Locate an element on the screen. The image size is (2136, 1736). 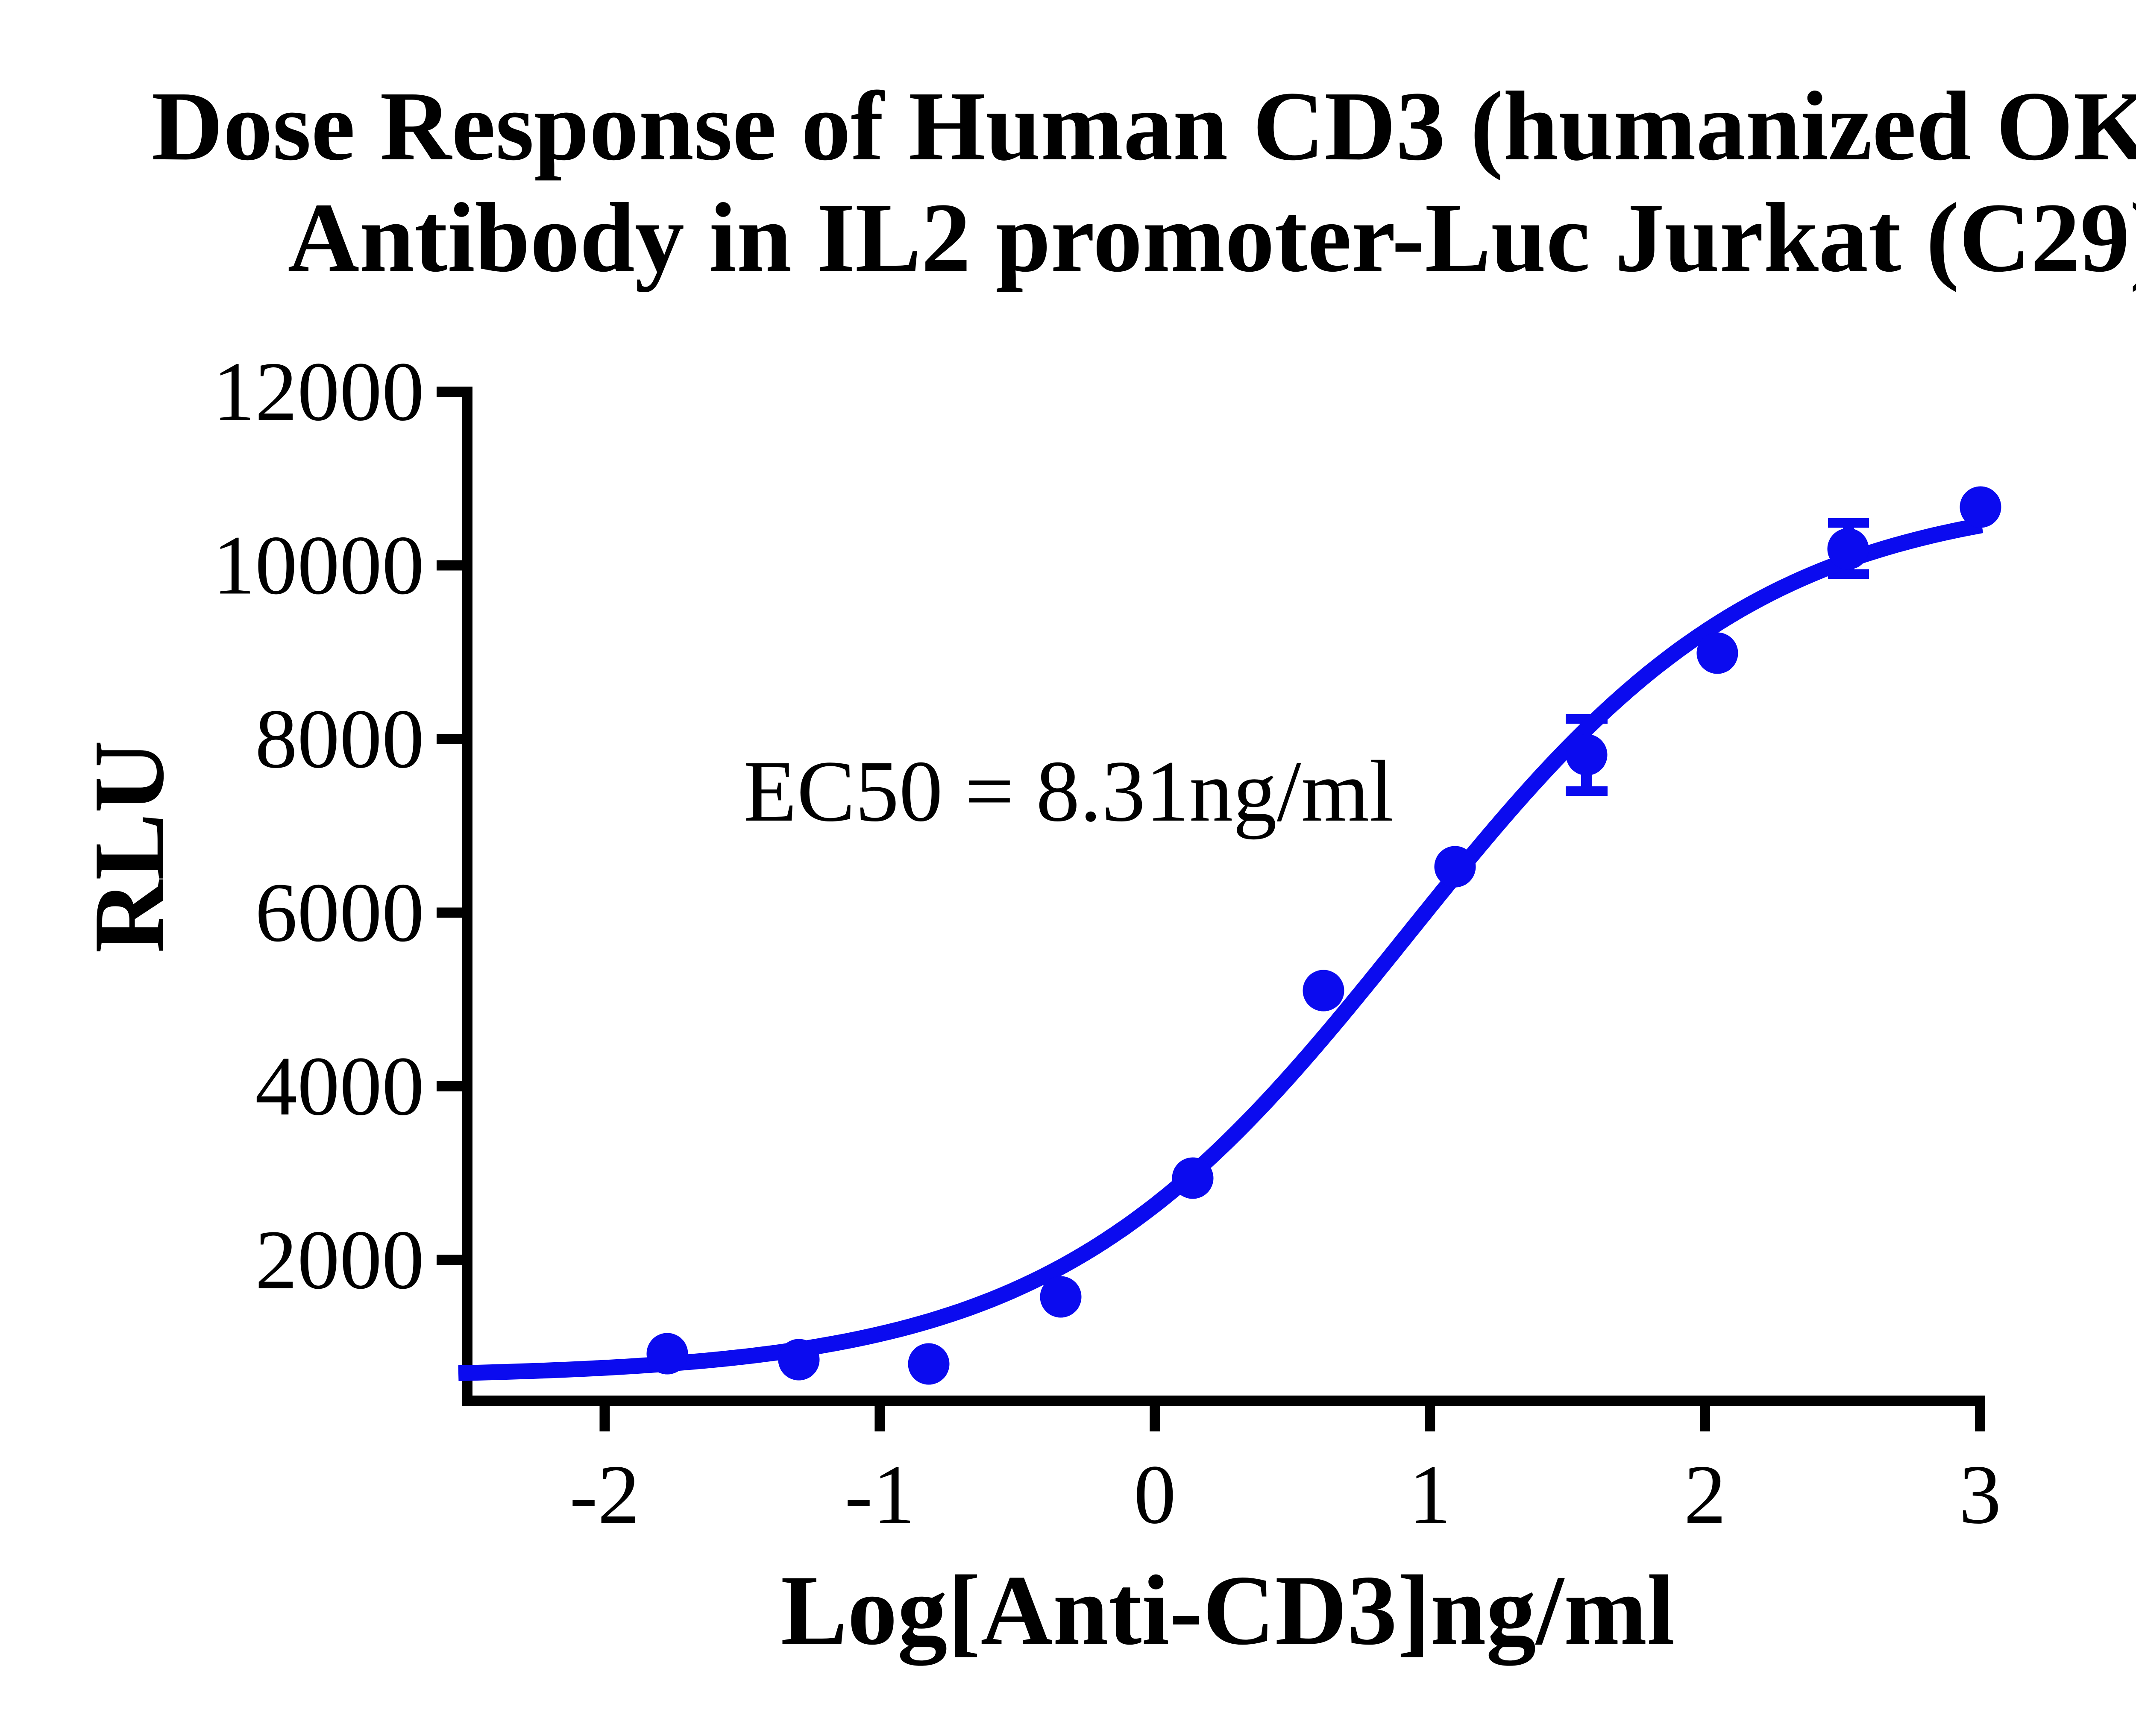
svg-text: Log[Anti-CD3]ng/ml is located at coordinates (1228, 1610).